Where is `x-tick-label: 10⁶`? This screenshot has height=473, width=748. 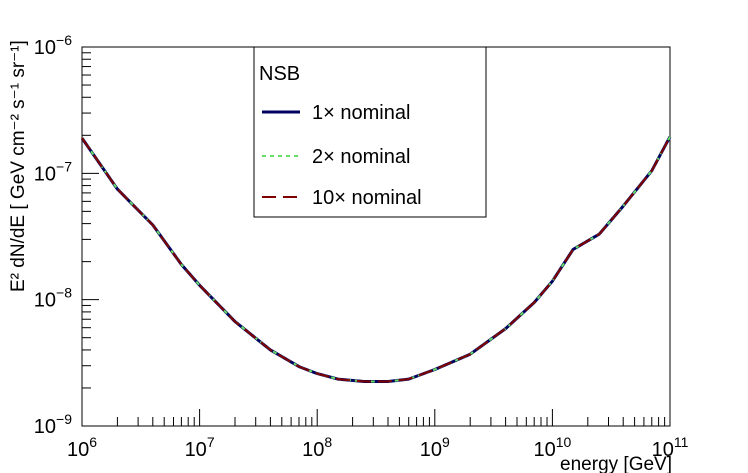 x-tick-label: 10⁶ is located at coordinates (82, 447).